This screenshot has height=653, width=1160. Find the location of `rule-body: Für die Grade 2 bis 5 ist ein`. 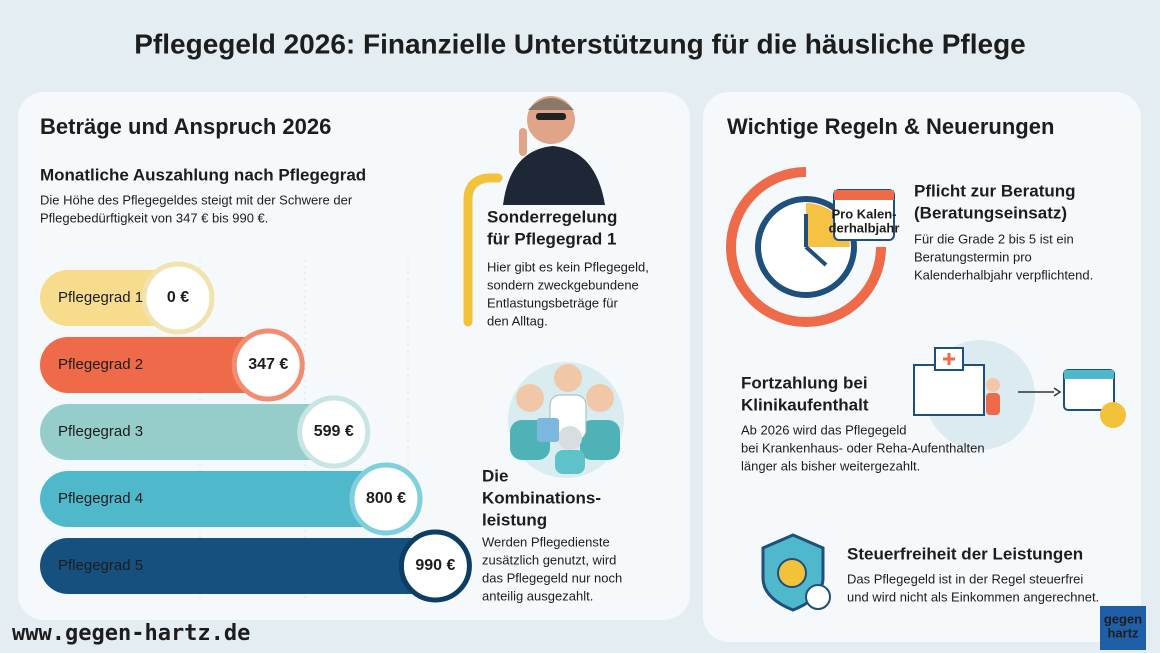

rule-body: Für die Grade 2 bis 5 ist ein is located at coordinates (994, 238).